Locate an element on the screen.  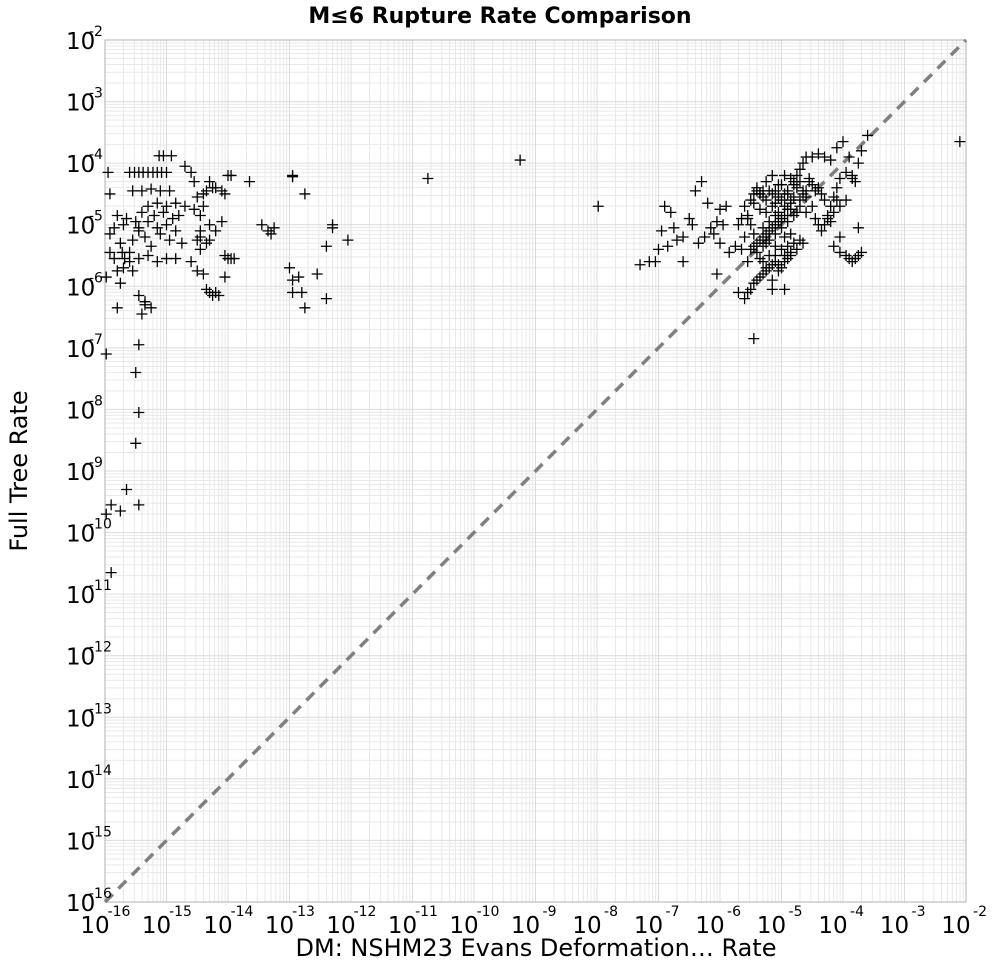
x-tick-label: 10⁻² is located at coordinates (964, 921).